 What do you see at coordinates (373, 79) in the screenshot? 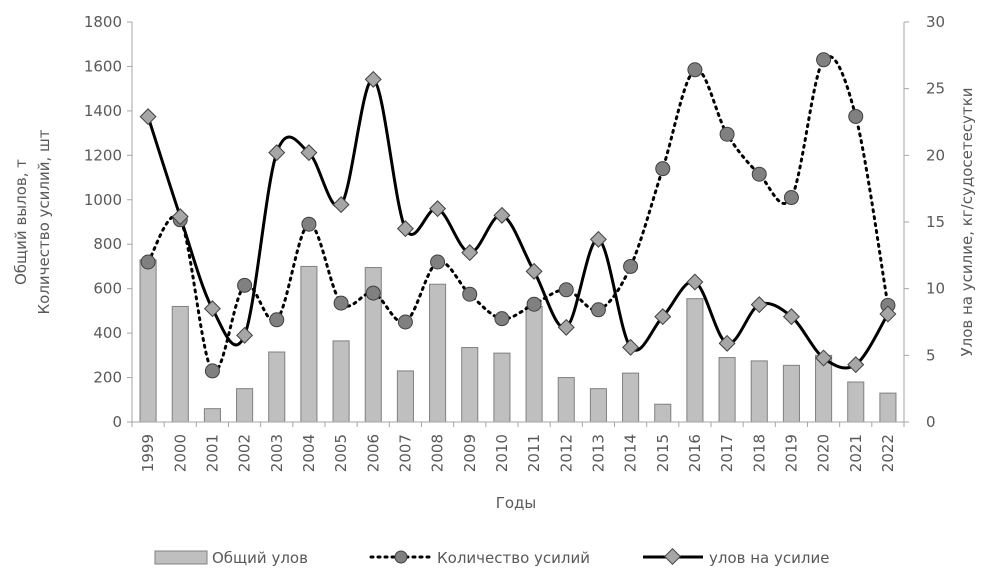
I see `cpue-point-2006` at bounding box center [373, 79].